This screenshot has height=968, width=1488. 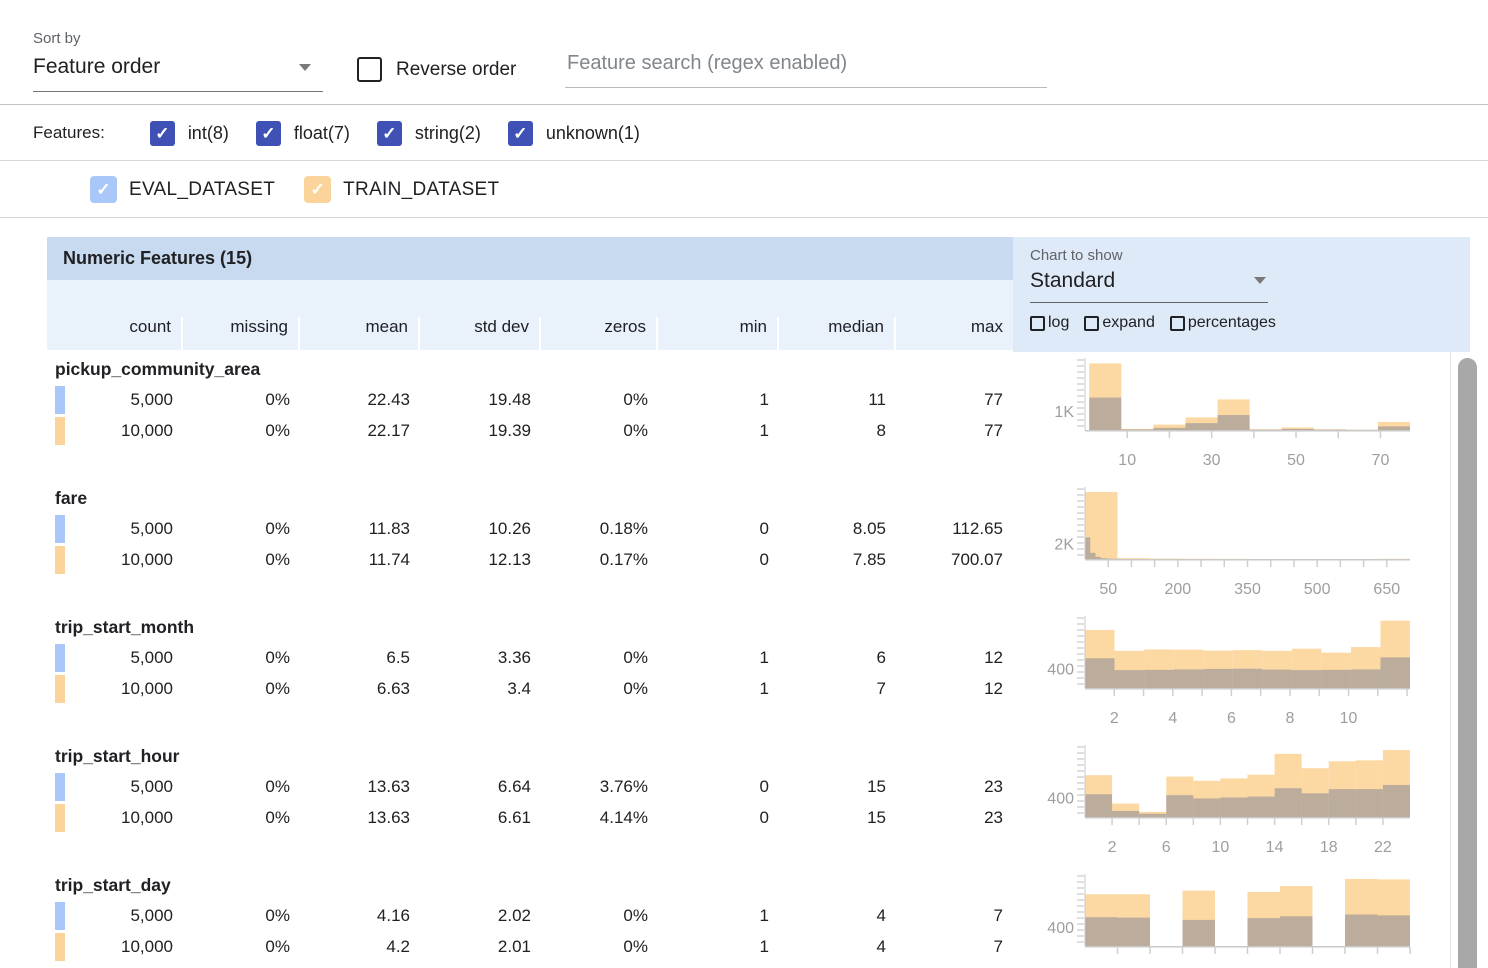 I want to click on search-input, so click(x=806, y=67).